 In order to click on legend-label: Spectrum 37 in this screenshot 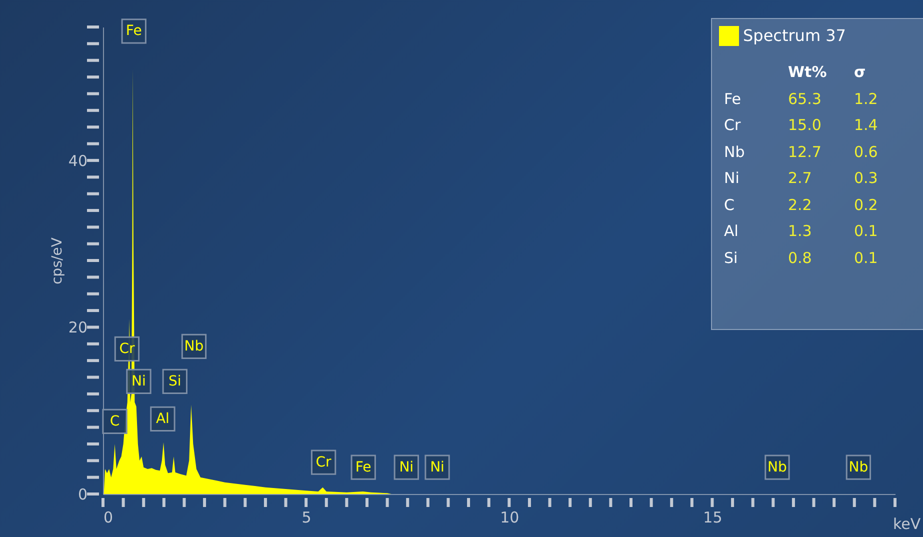, I will do `click(794, 35)`.